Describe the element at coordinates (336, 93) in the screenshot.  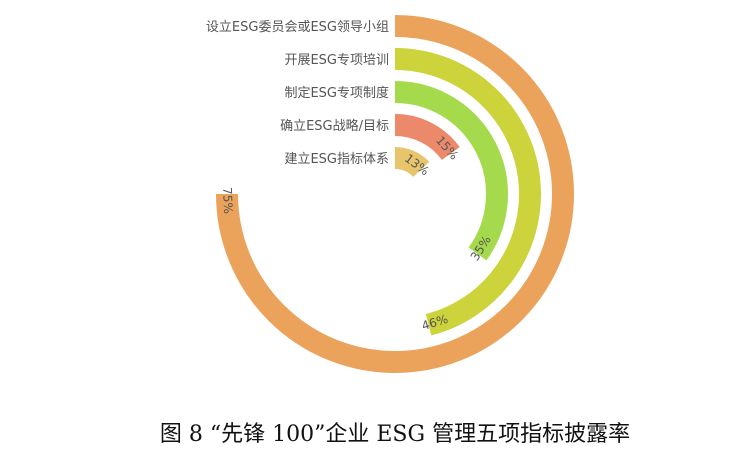
I see `category-label: 制定ESG专项制度` at that location.